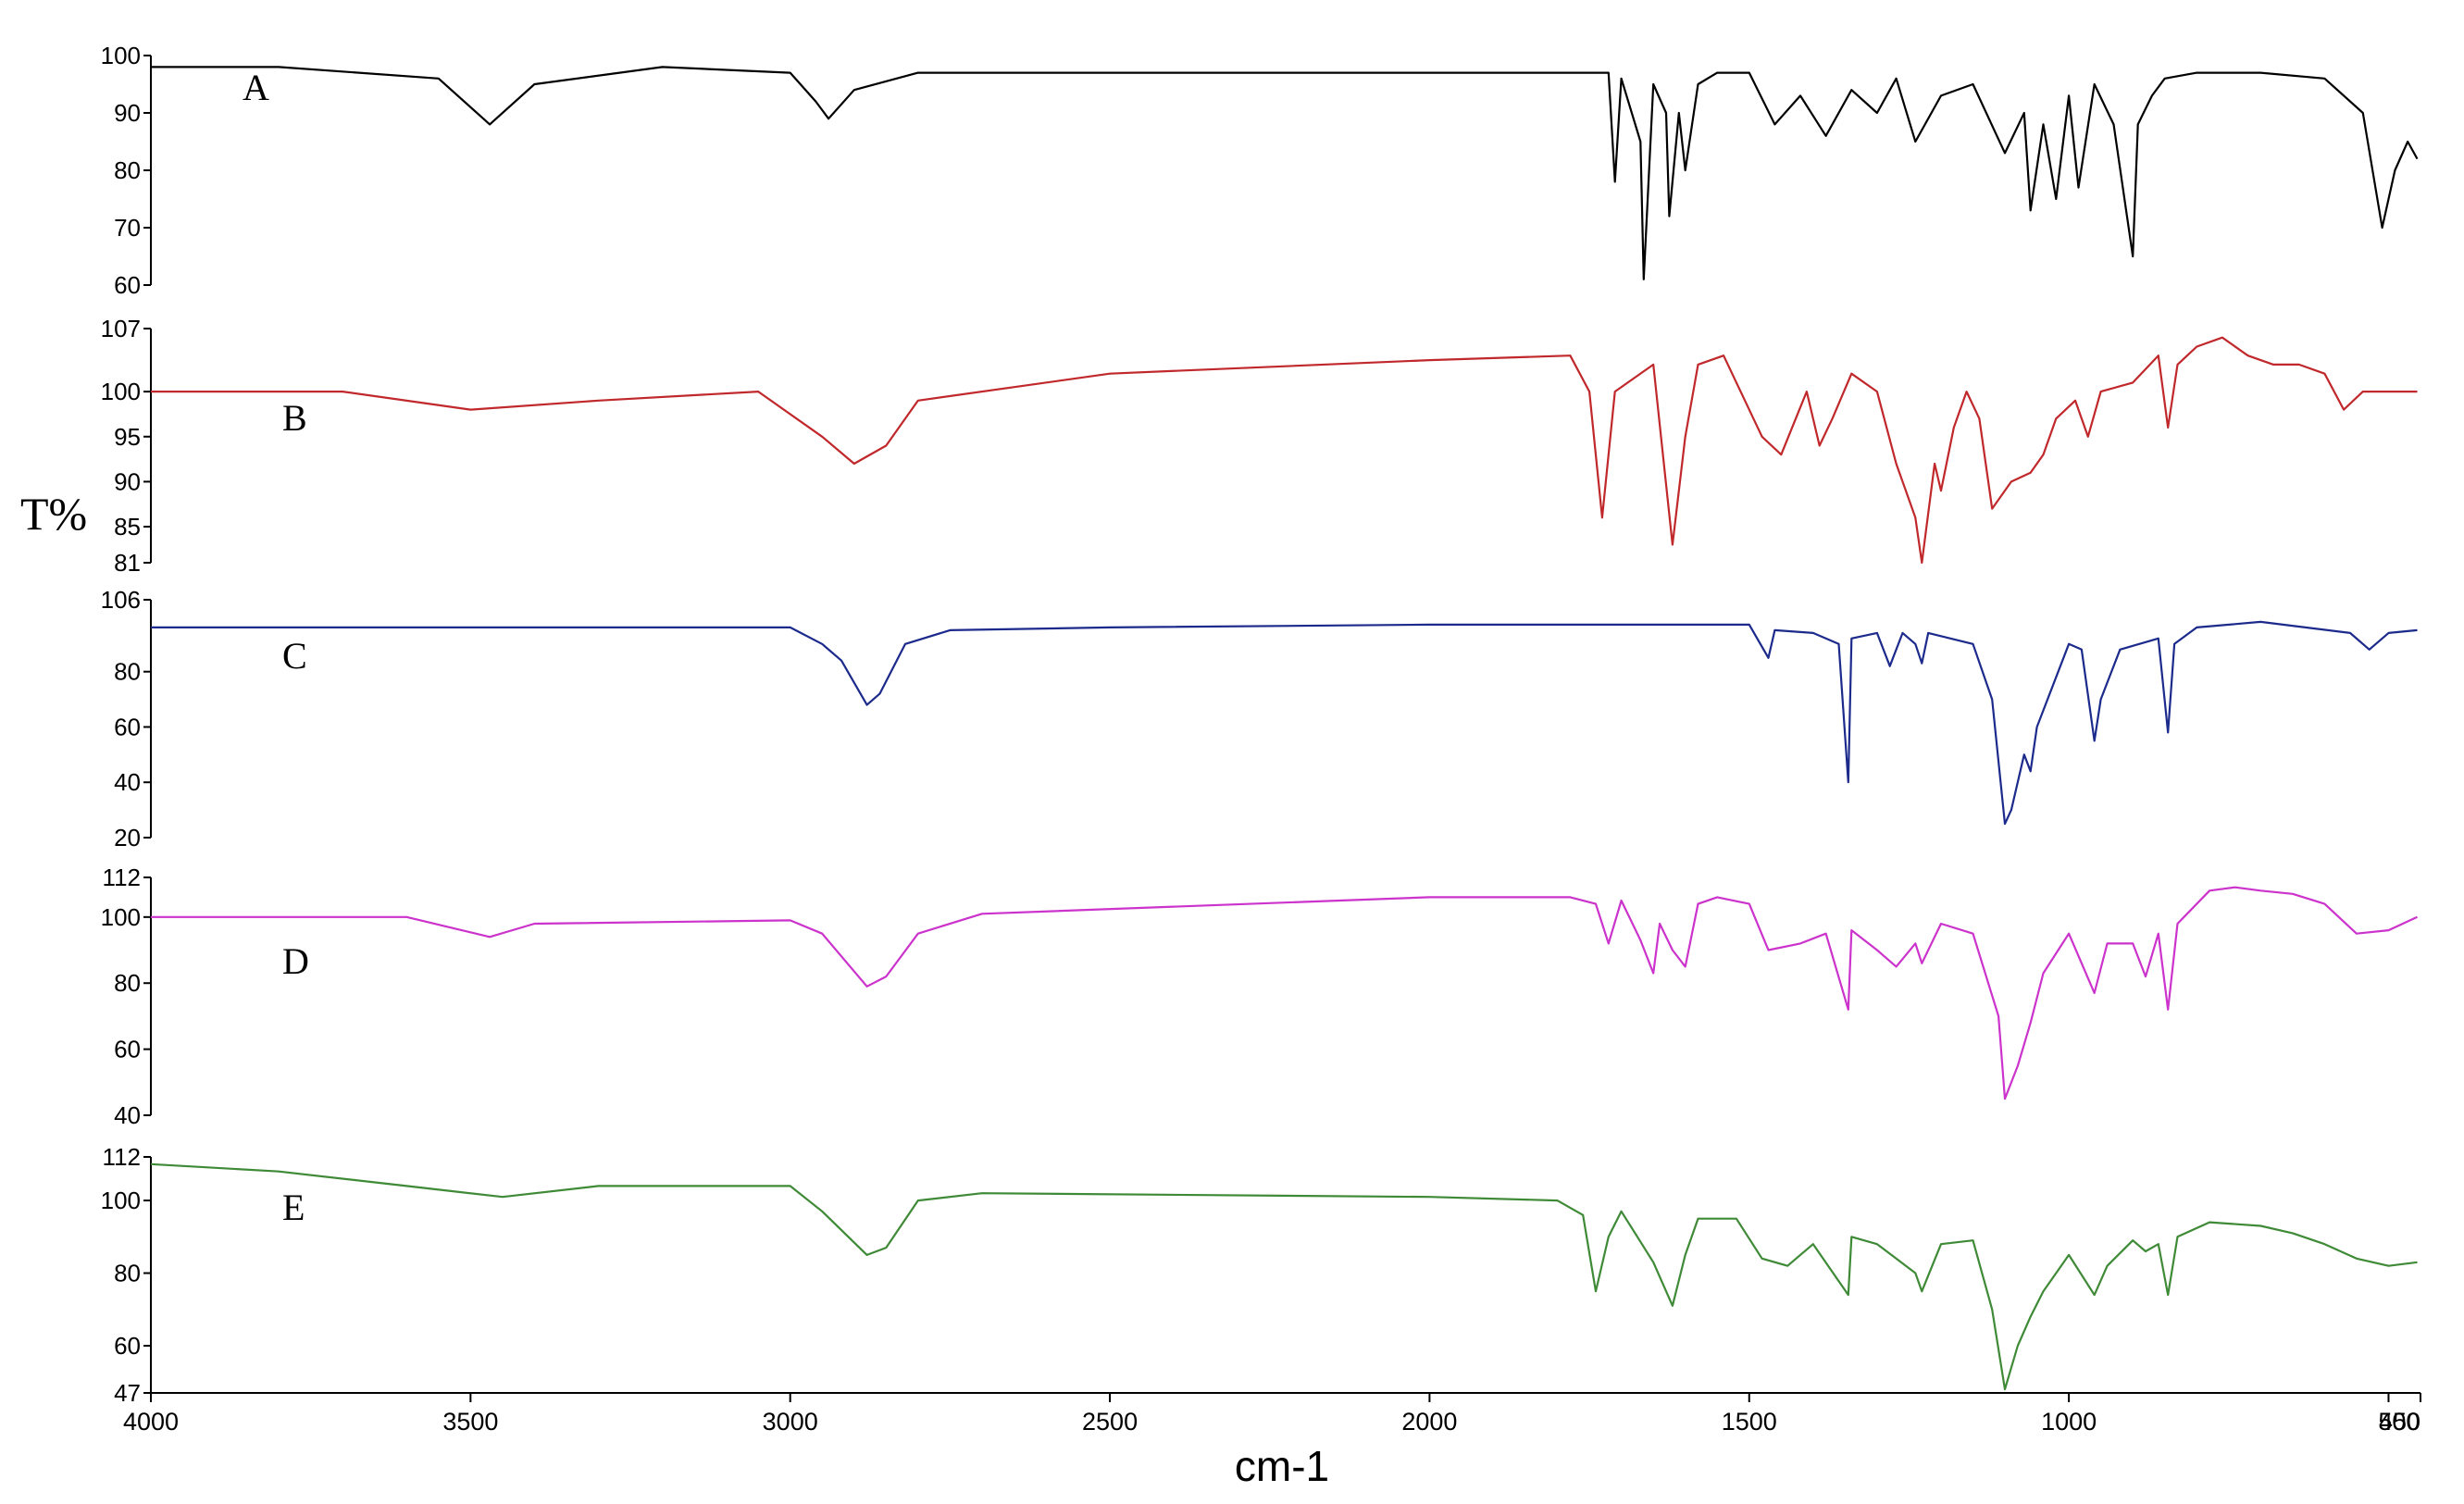  Describe the element at coordinates (121, 391) in the screenshot. I see `y-tick-label-B-100: 100` at that location.